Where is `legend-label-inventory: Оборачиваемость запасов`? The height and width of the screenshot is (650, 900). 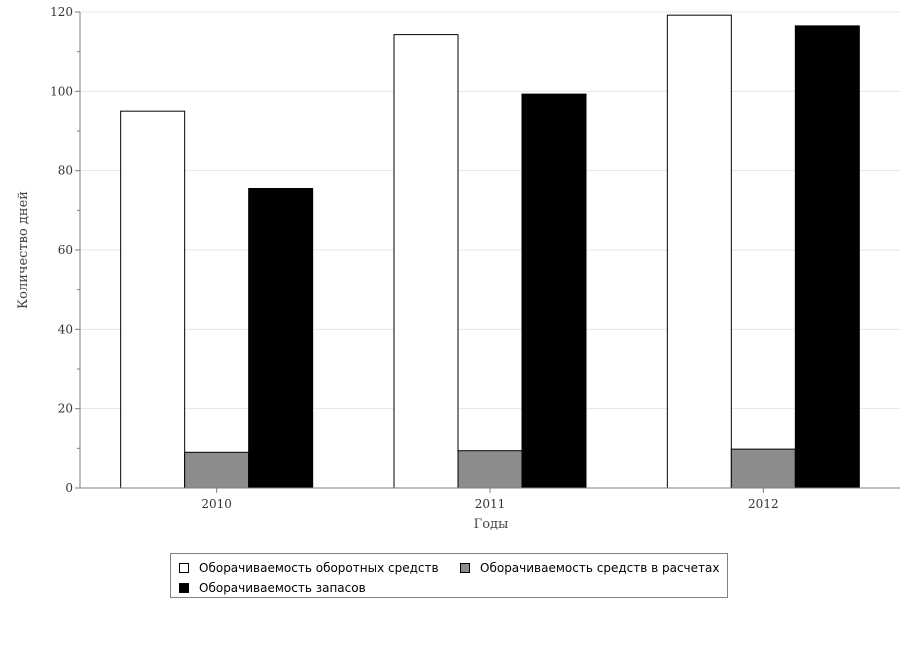 legend-label-inventory: Оборачиваемость запасов is located at coordinates (282, 588).